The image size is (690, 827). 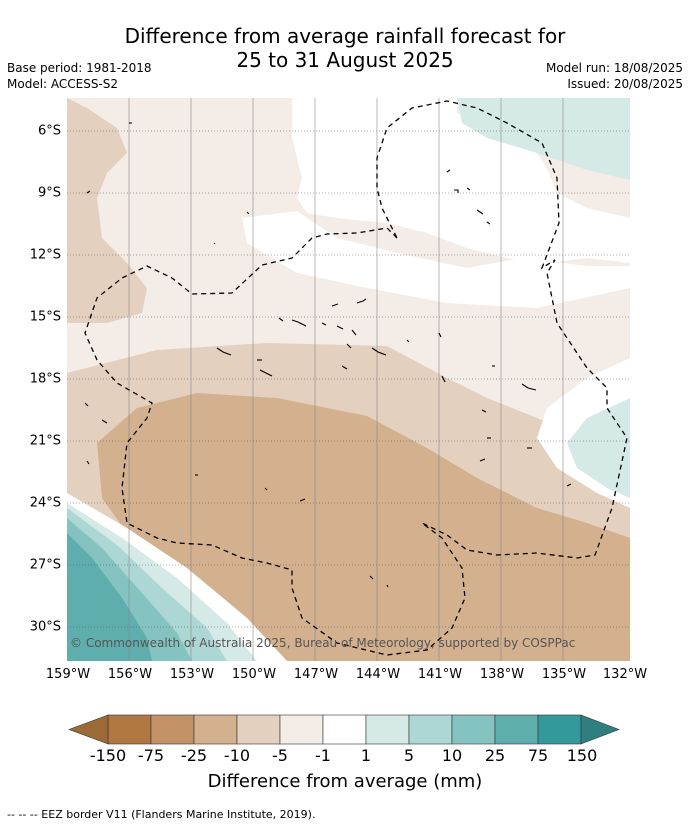 What do you see at coordinates (254, 674) in the screenshot?
I see `lon-label: 150°W` at bounding box center [254, 674].